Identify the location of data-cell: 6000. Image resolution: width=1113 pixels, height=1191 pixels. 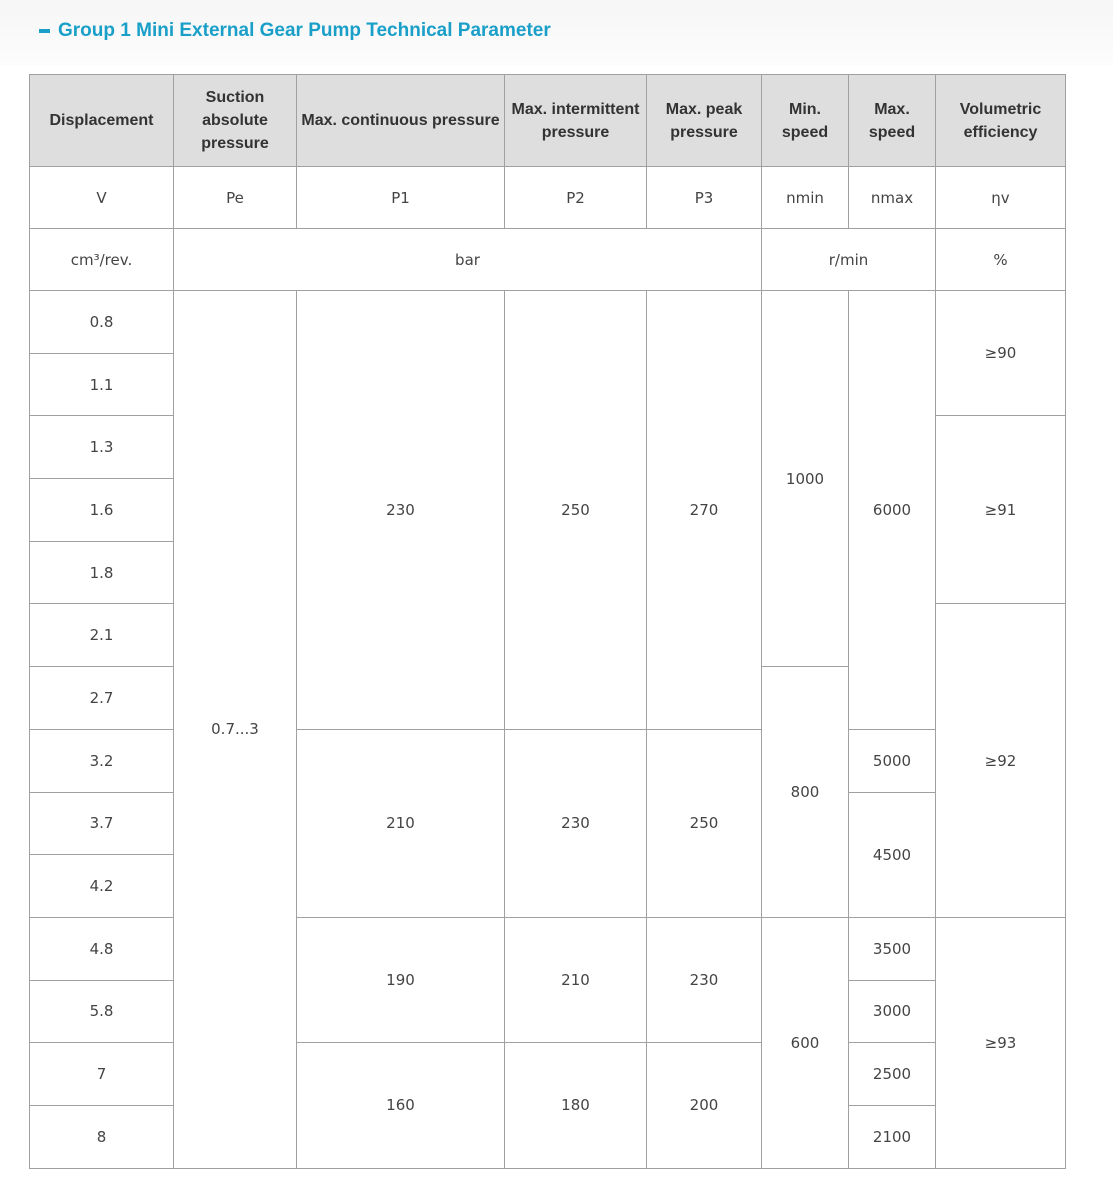
(892, 510).